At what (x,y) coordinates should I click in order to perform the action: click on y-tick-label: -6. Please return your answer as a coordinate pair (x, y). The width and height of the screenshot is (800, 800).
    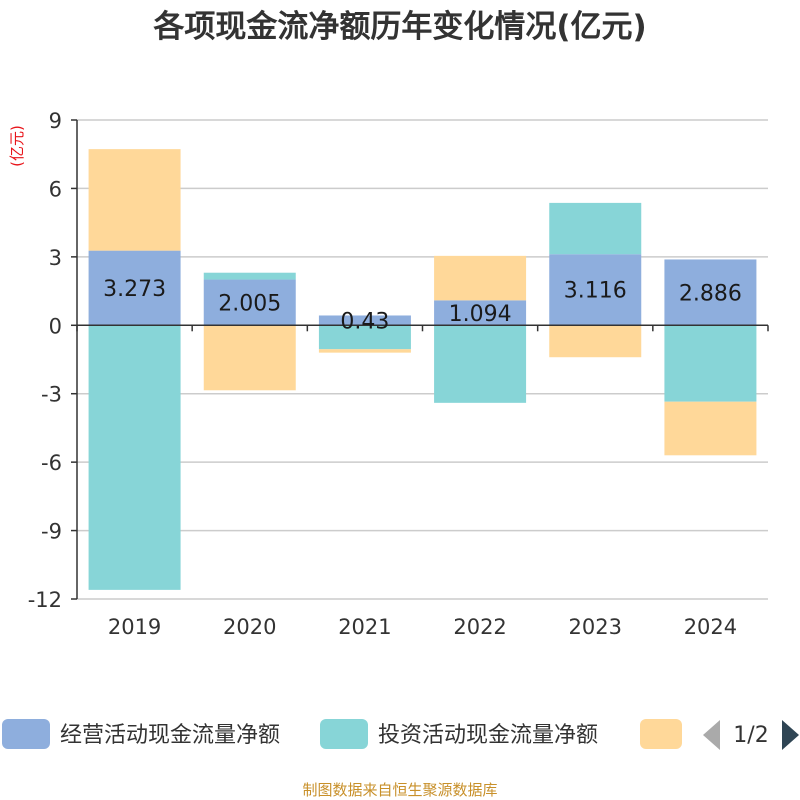
    Looking at the image, I should click on (51, 463).